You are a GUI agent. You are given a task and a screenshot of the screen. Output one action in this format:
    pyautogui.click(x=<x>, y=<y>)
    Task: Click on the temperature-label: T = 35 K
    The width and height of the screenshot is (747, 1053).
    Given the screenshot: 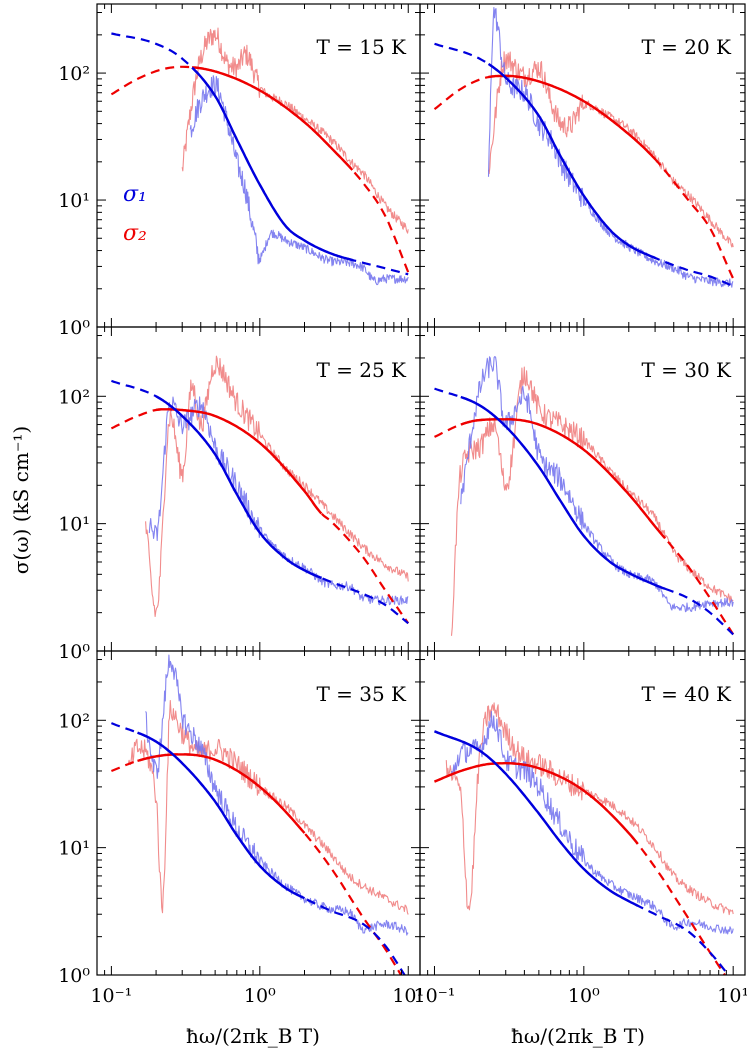 What is the action you would take?
    pyautogui.click(x=361, y=694)
    